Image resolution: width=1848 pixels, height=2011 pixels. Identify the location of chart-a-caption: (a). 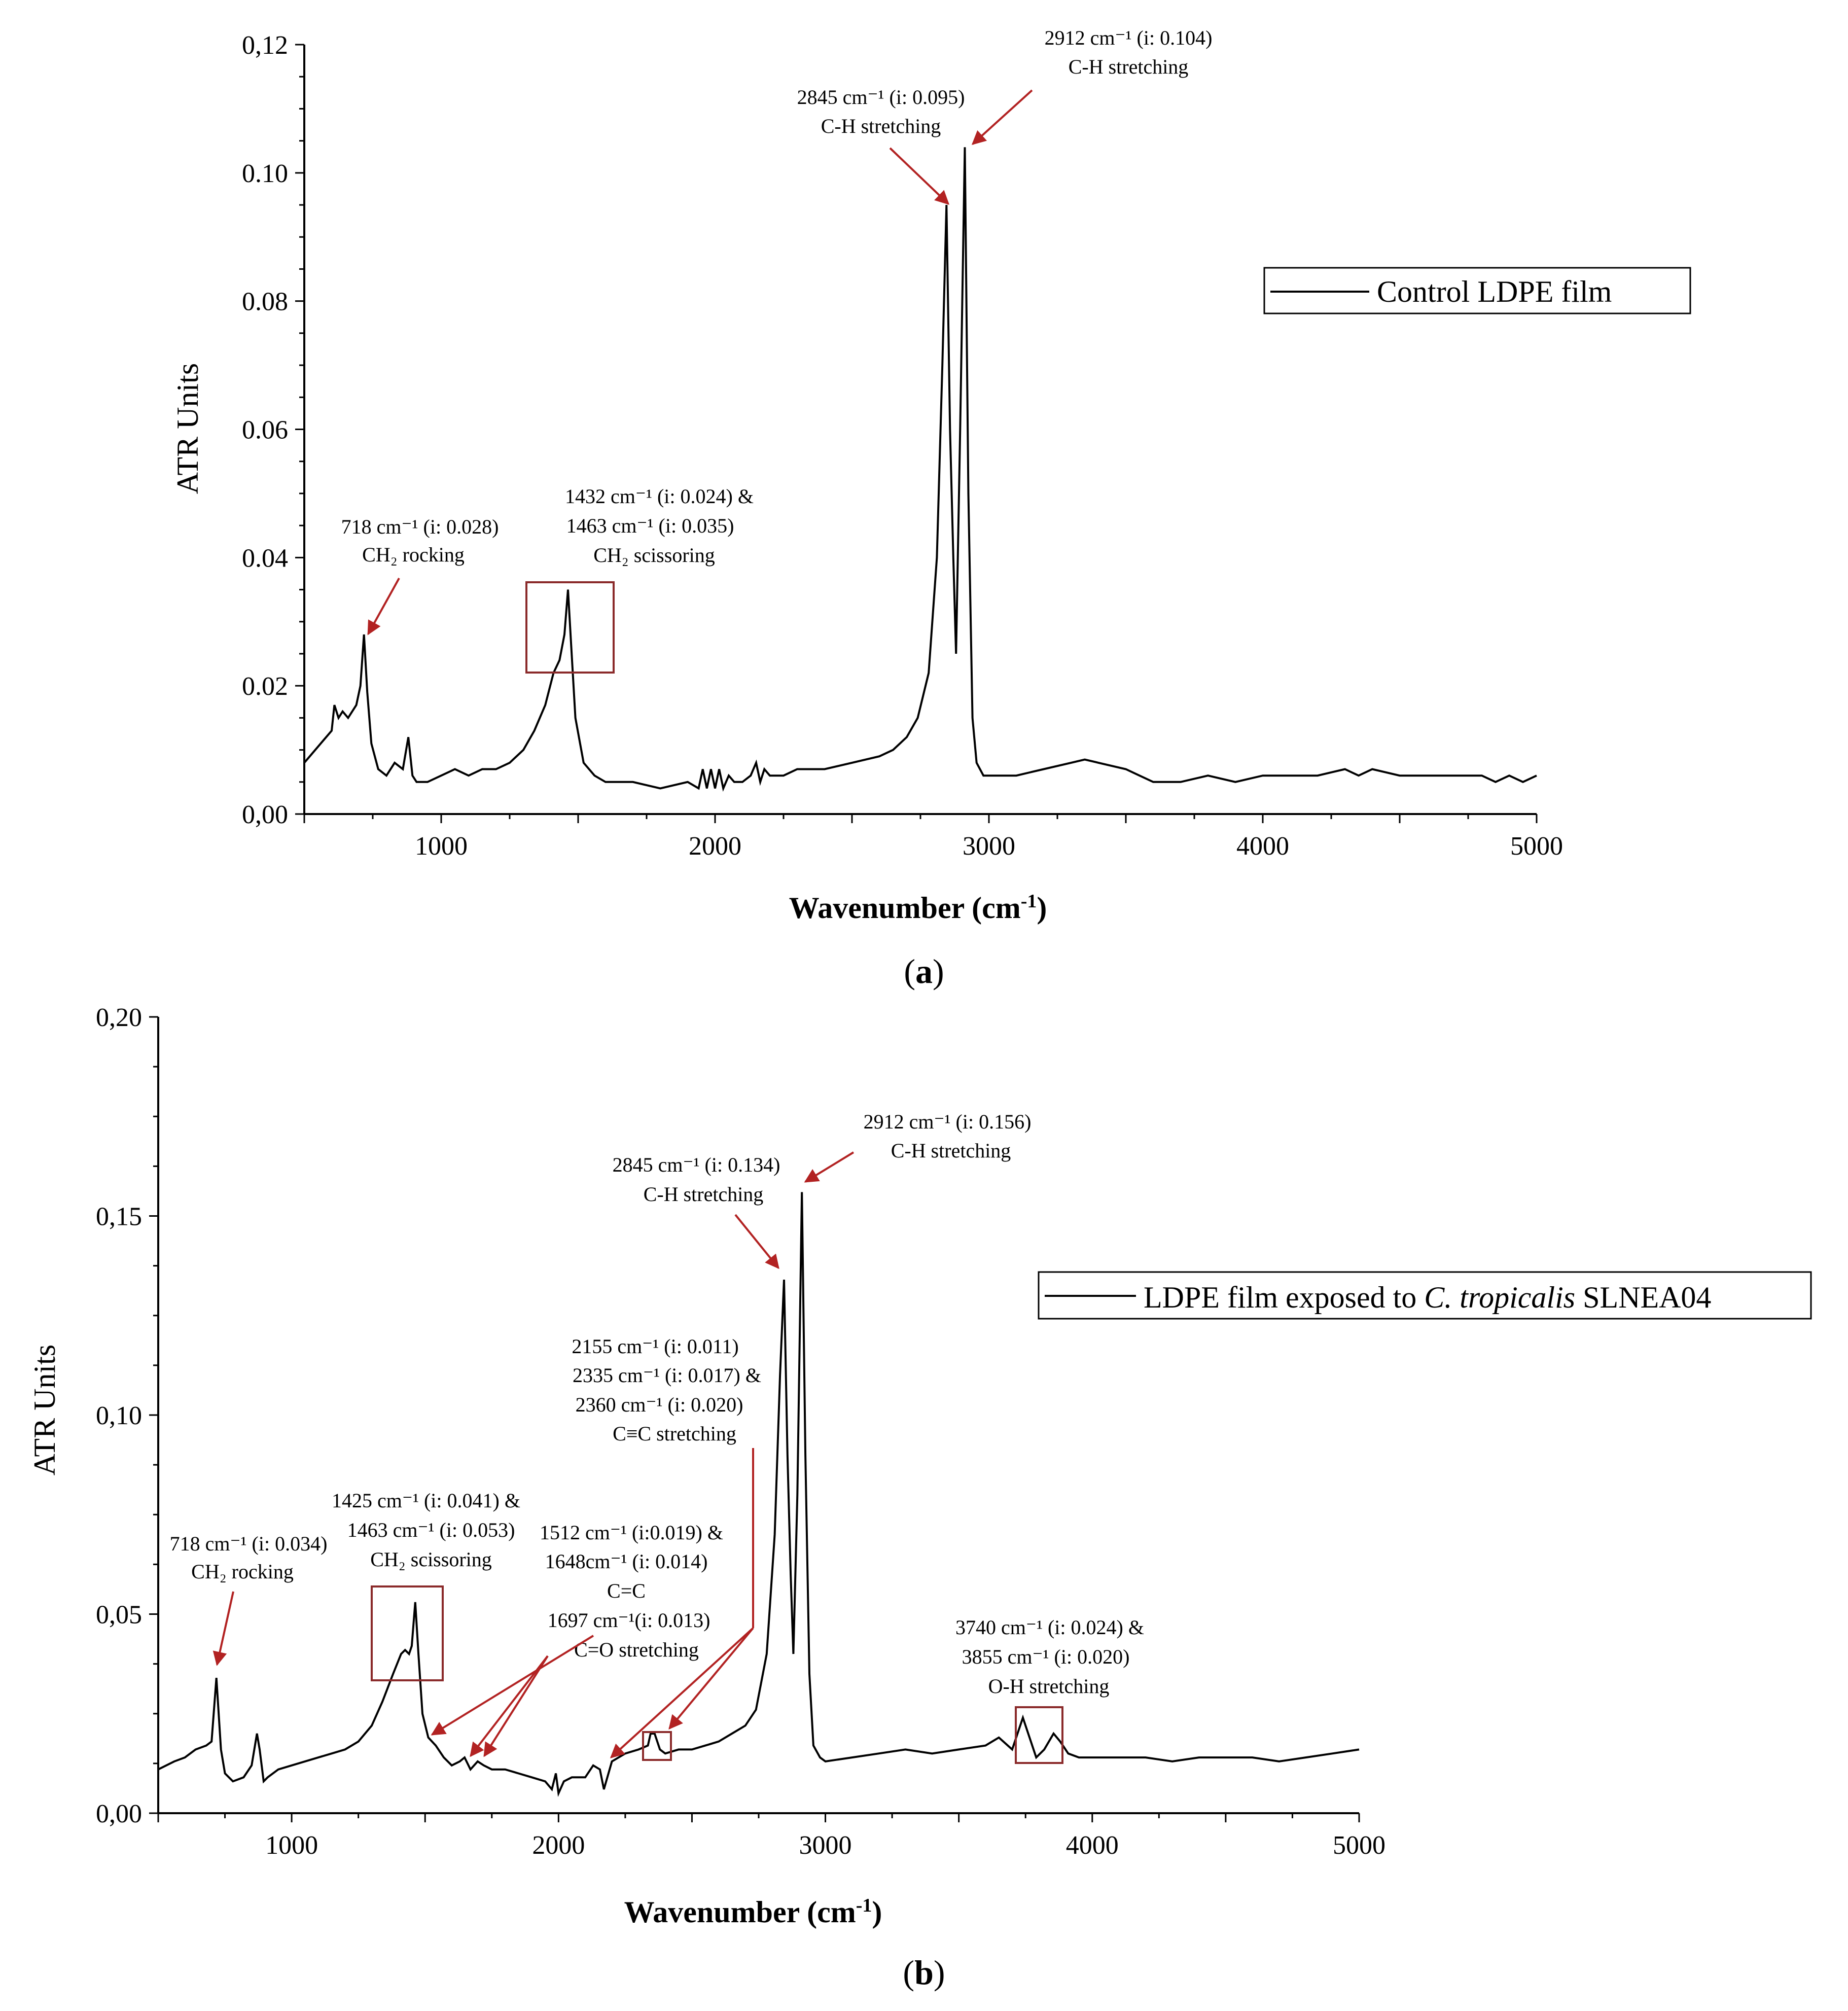
(924, 971).